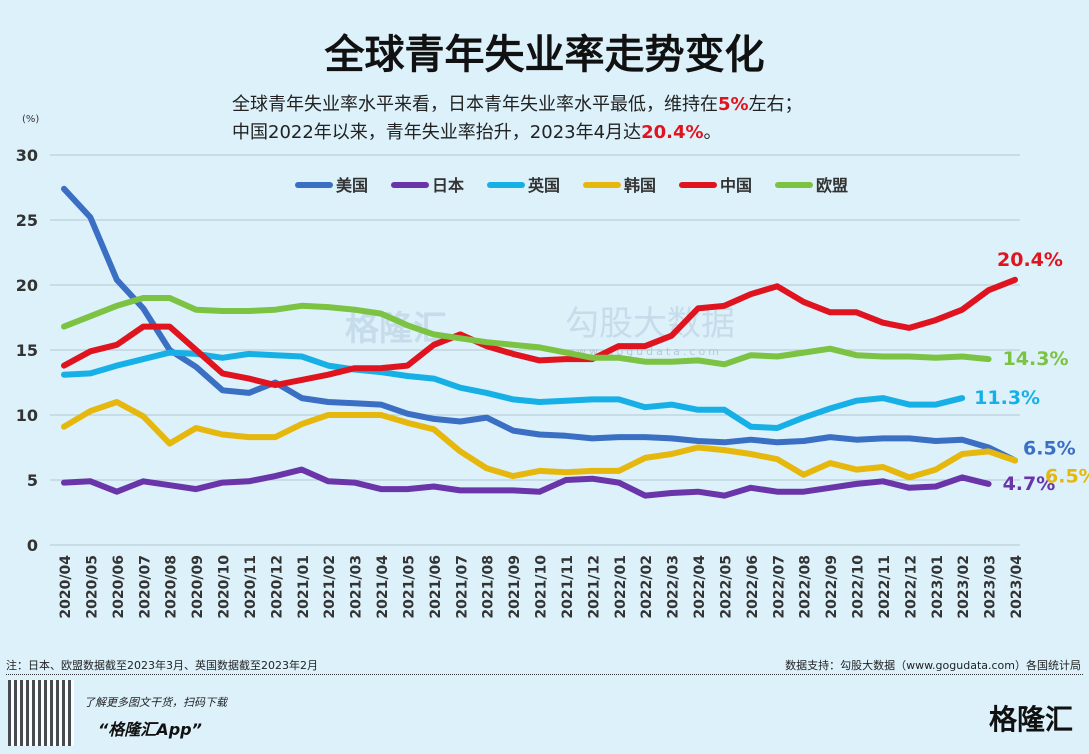 The image size is (1089, 754). What do you see at coordinates (396, 329) in the screenshot?
I see `watermark-left: 格隆汇` at bounding box center [396, 329].